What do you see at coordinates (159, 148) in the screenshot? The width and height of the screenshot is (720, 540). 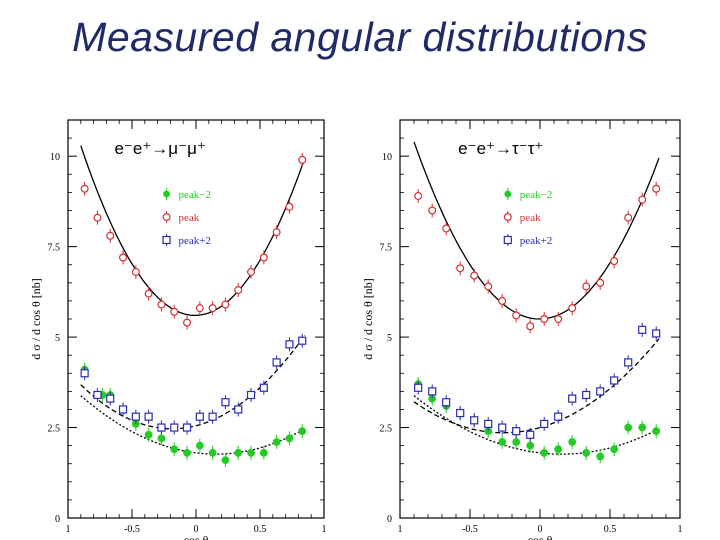 I see `panel-title: e⁻e⁺→μ⁻μ⁺` at bounding box center [159, 148].